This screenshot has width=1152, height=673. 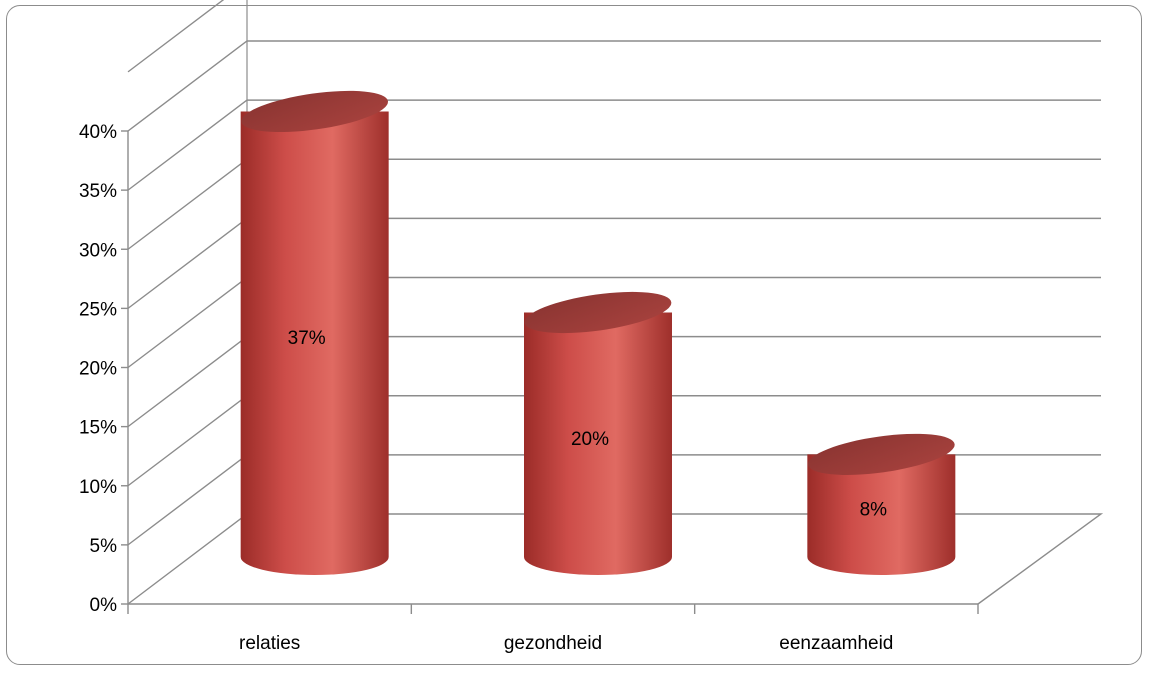 I want to click on x-tick-label: eenzaamheid, so click(x=836, y=643).